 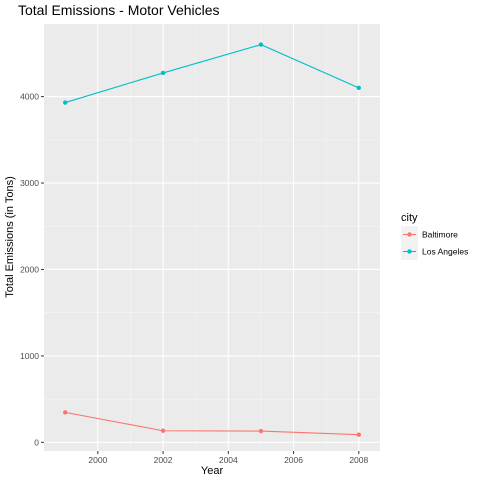 I want to click on series-line-los-angeles, so click(x=212, y=74).